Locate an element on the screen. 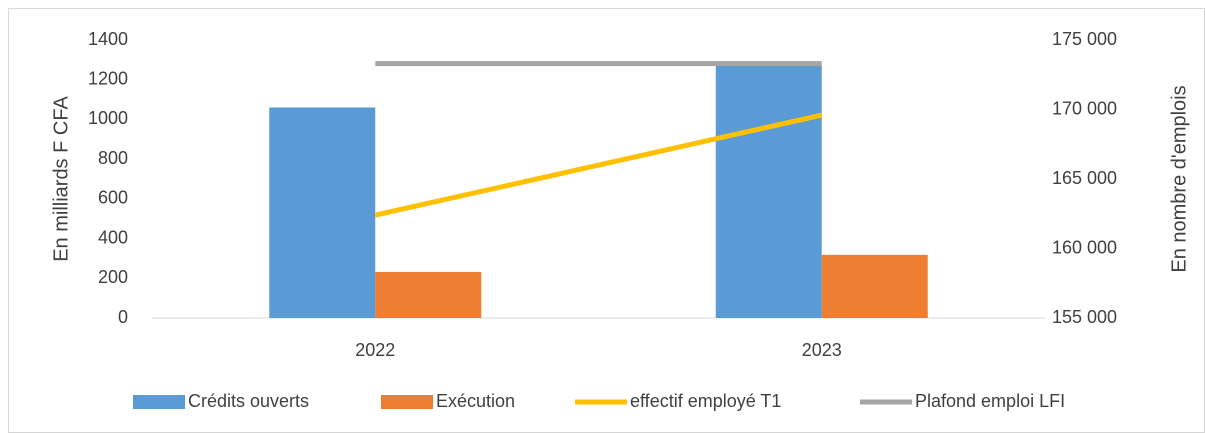 This screenshot has height=434, width=1205. y-tick-label: 1200 is located at coordinates (108, 78).